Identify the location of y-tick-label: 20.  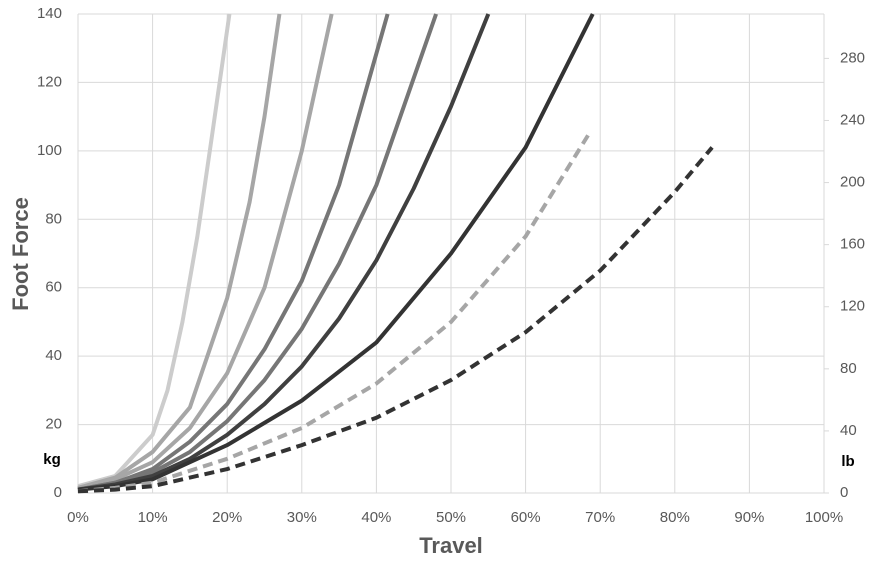
(53, 424).